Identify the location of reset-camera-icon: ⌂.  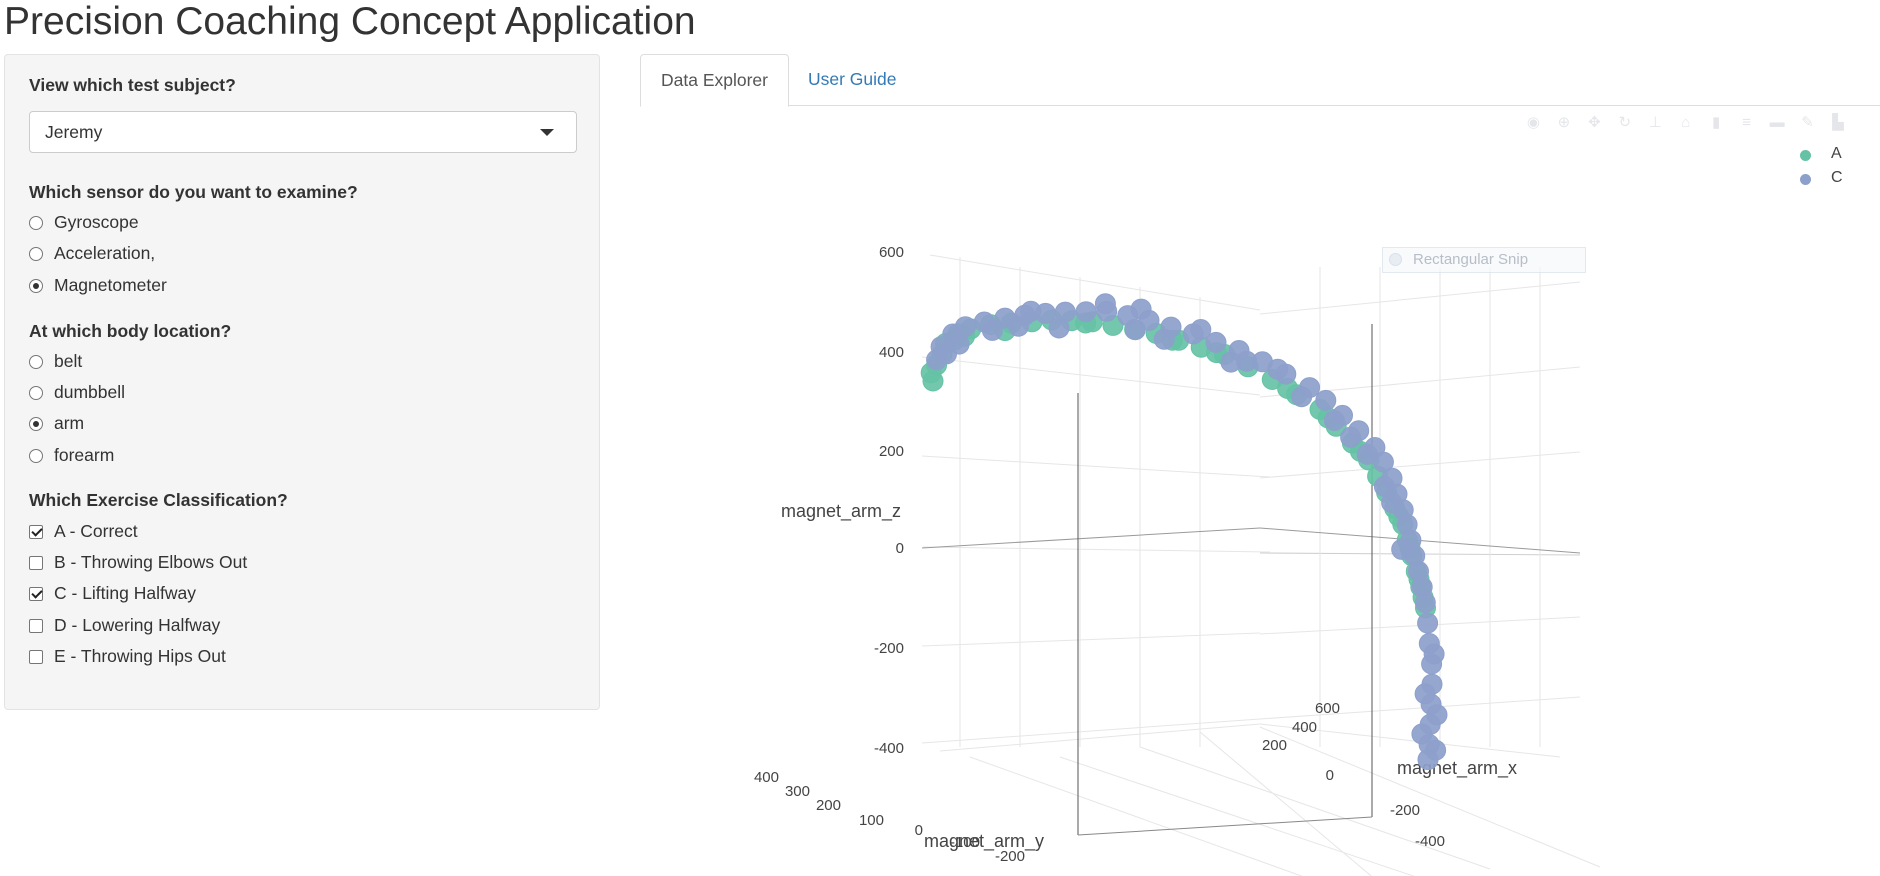
(1686, 122).